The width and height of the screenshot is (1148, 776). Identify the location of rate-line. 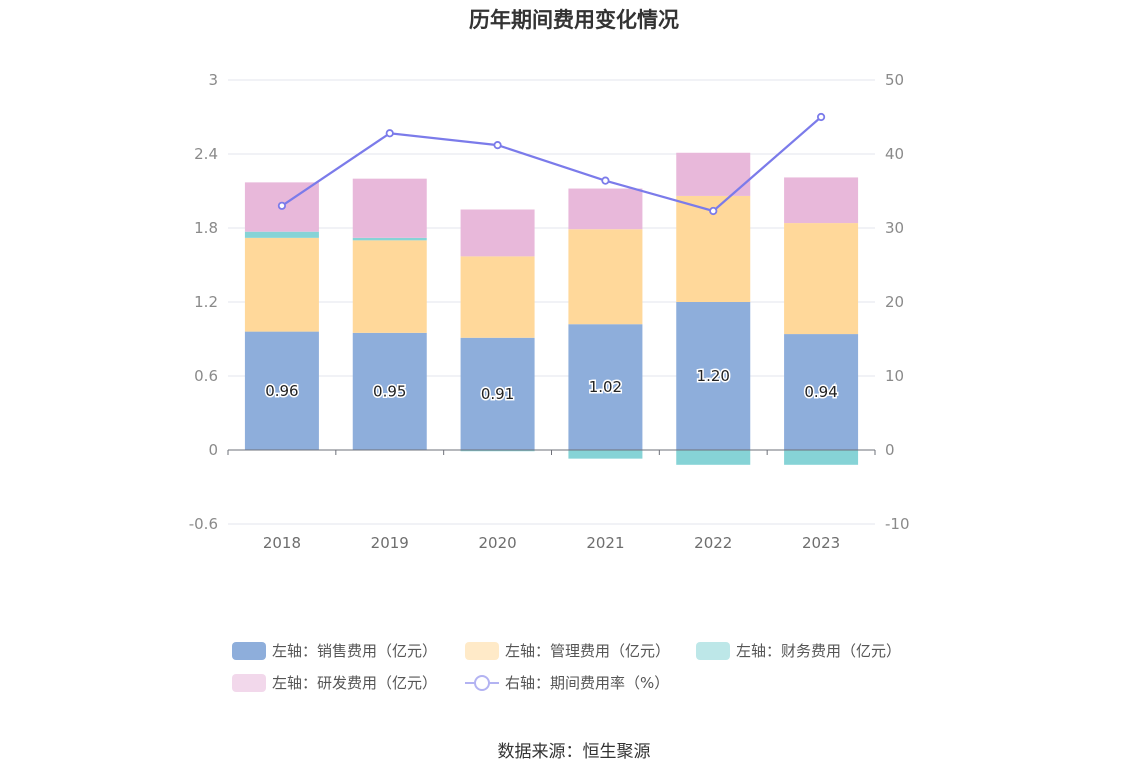
(551, 164).